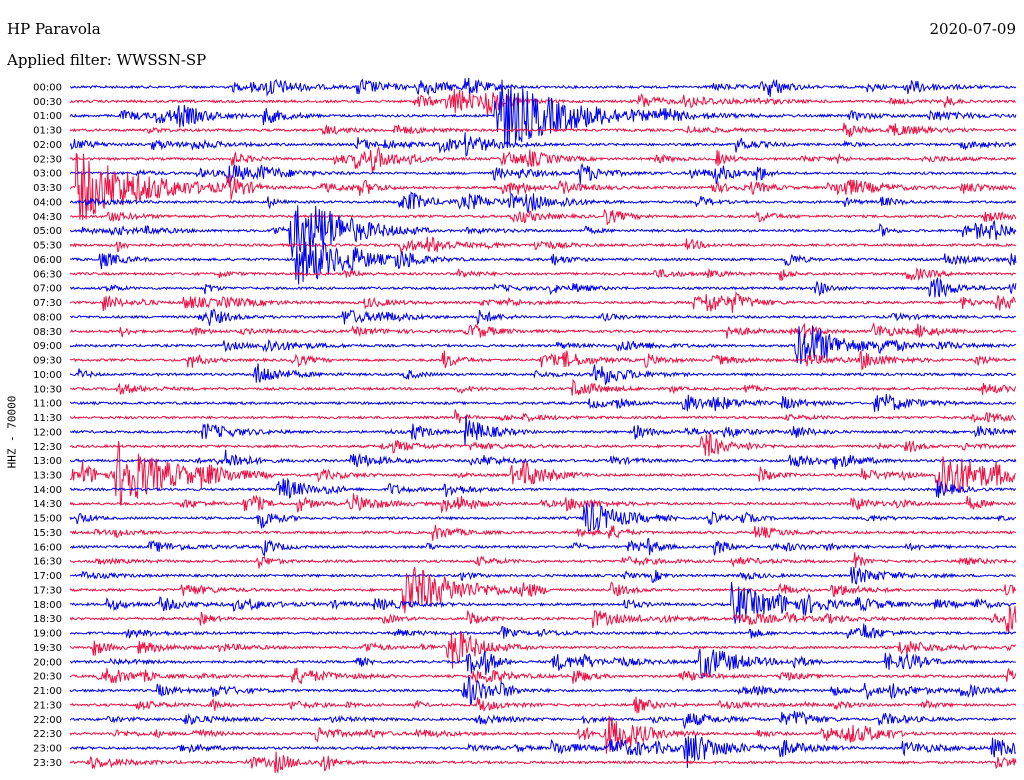 Image resolution: width=1024 pixels, height=780 pixels. Describe the element at coordinates (47, 461) in the screenshot. I see `row-time-label: 13:00` at that location.